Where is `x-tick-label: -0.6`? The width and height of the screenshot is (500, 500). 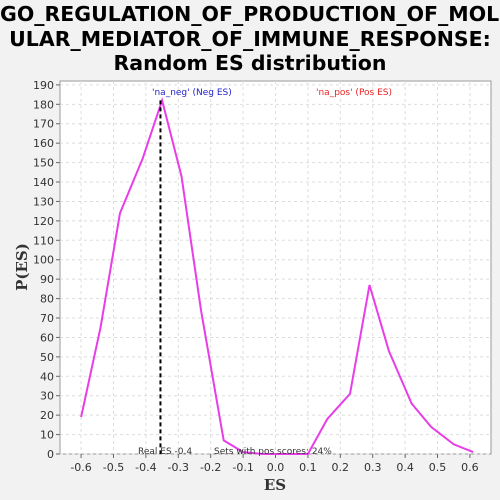
x-tick-label: -0.6 is located at coordinates (80, 467).